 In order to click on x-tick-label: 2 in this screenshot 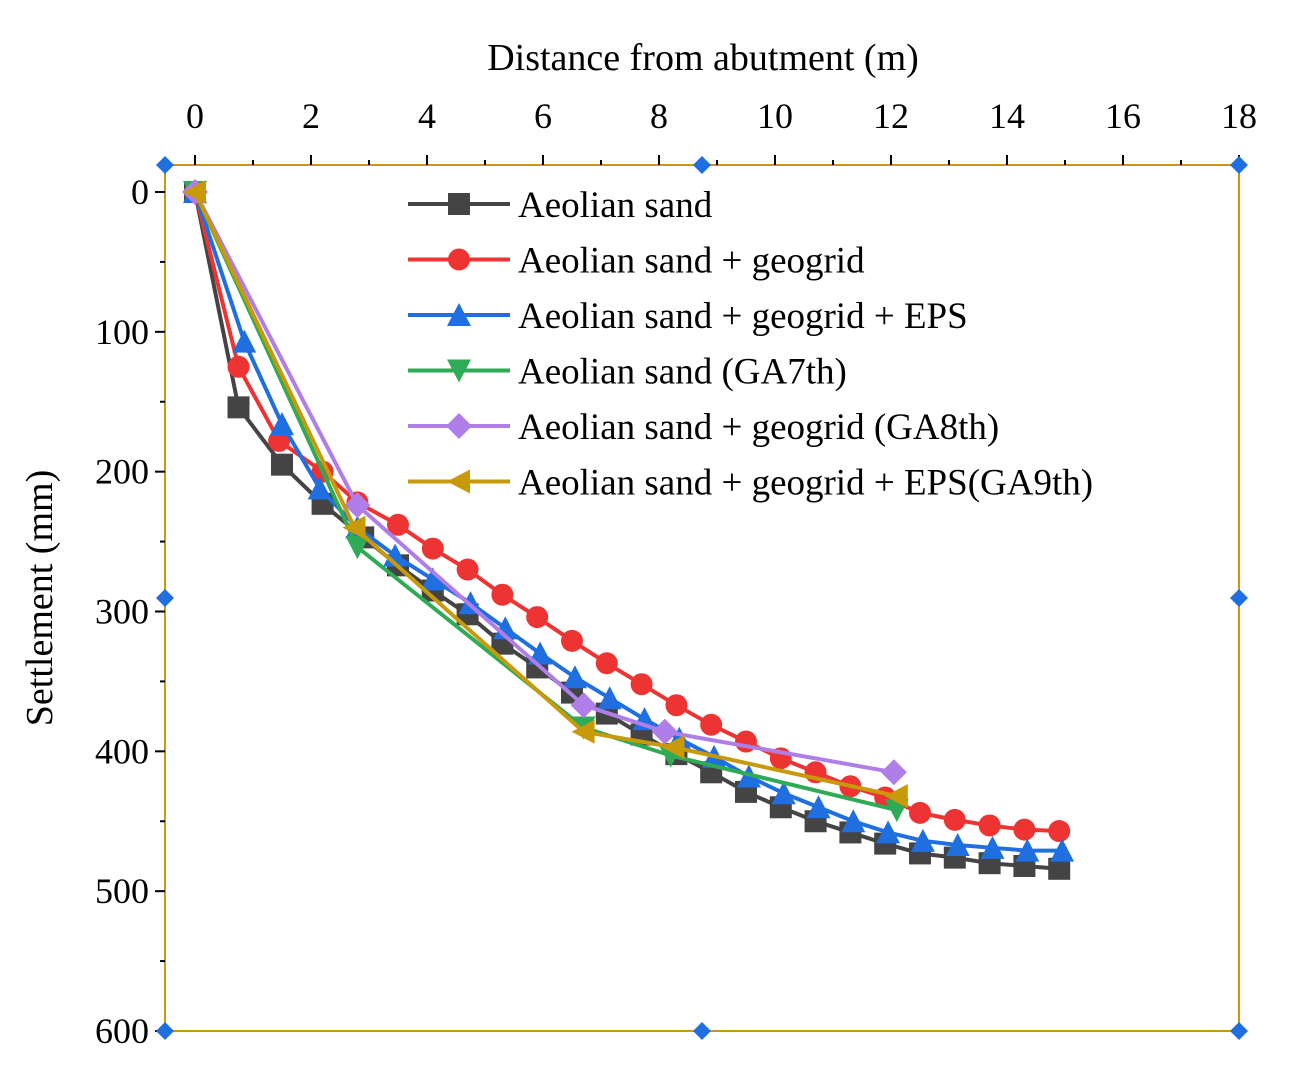, I will do `click(311, 116)`.